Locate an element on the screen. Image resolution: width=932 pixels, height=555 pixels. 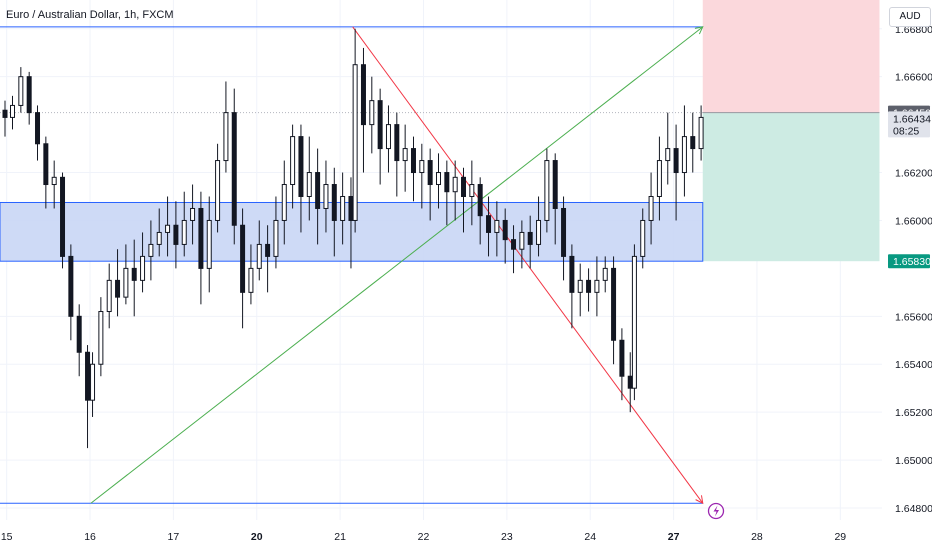
time-tick-label: 16 is located at coordinates (90, 537).